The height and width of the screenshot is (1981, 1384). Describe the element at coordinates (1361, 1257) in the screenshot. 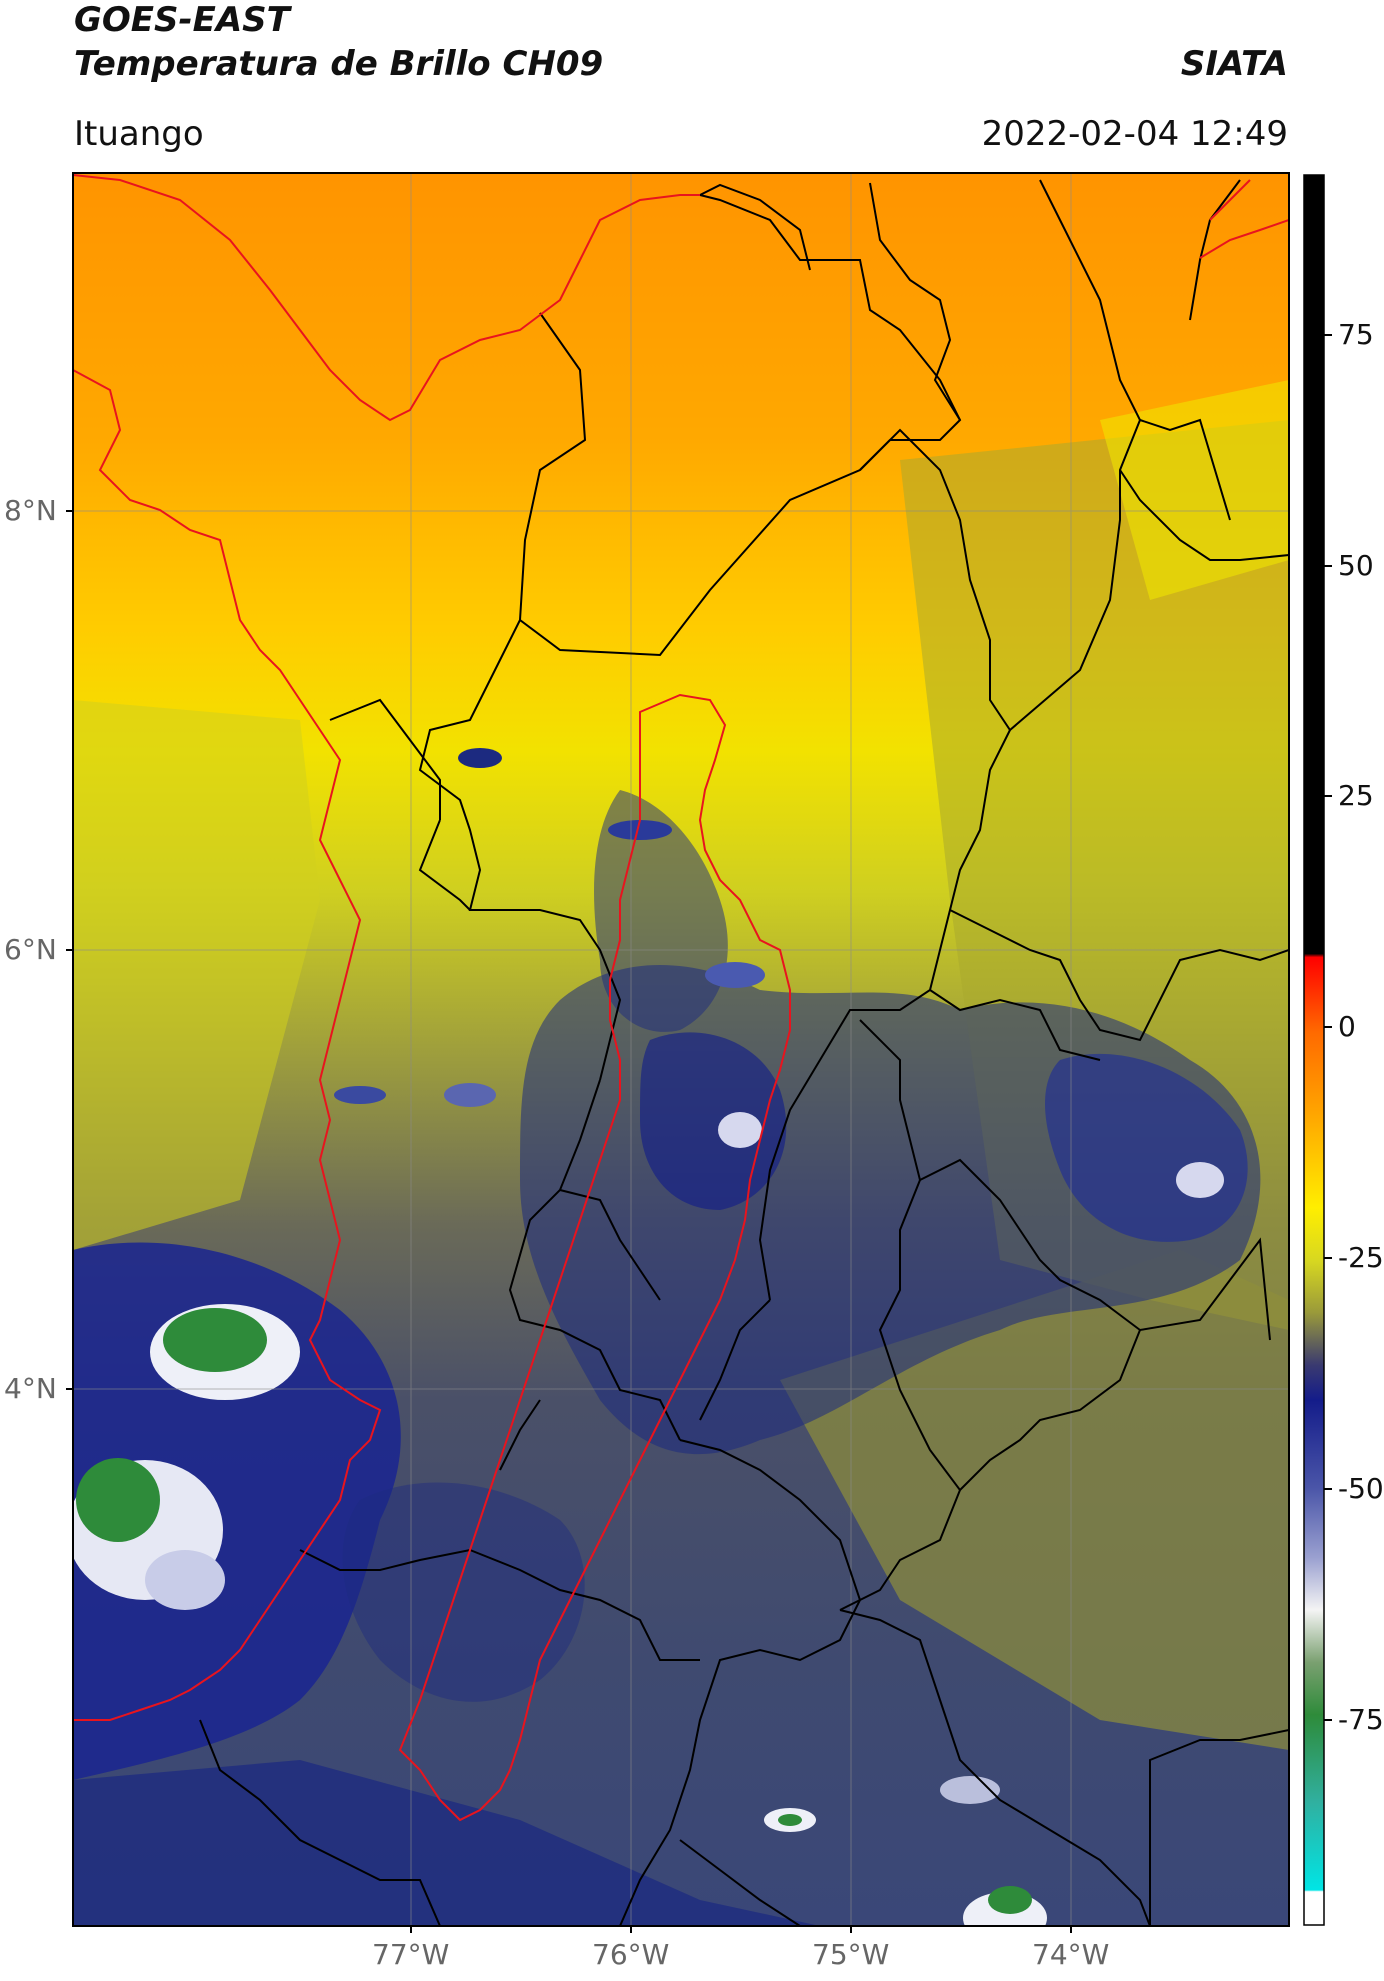

I see `colorbar-label-neg25: -25` at that location.